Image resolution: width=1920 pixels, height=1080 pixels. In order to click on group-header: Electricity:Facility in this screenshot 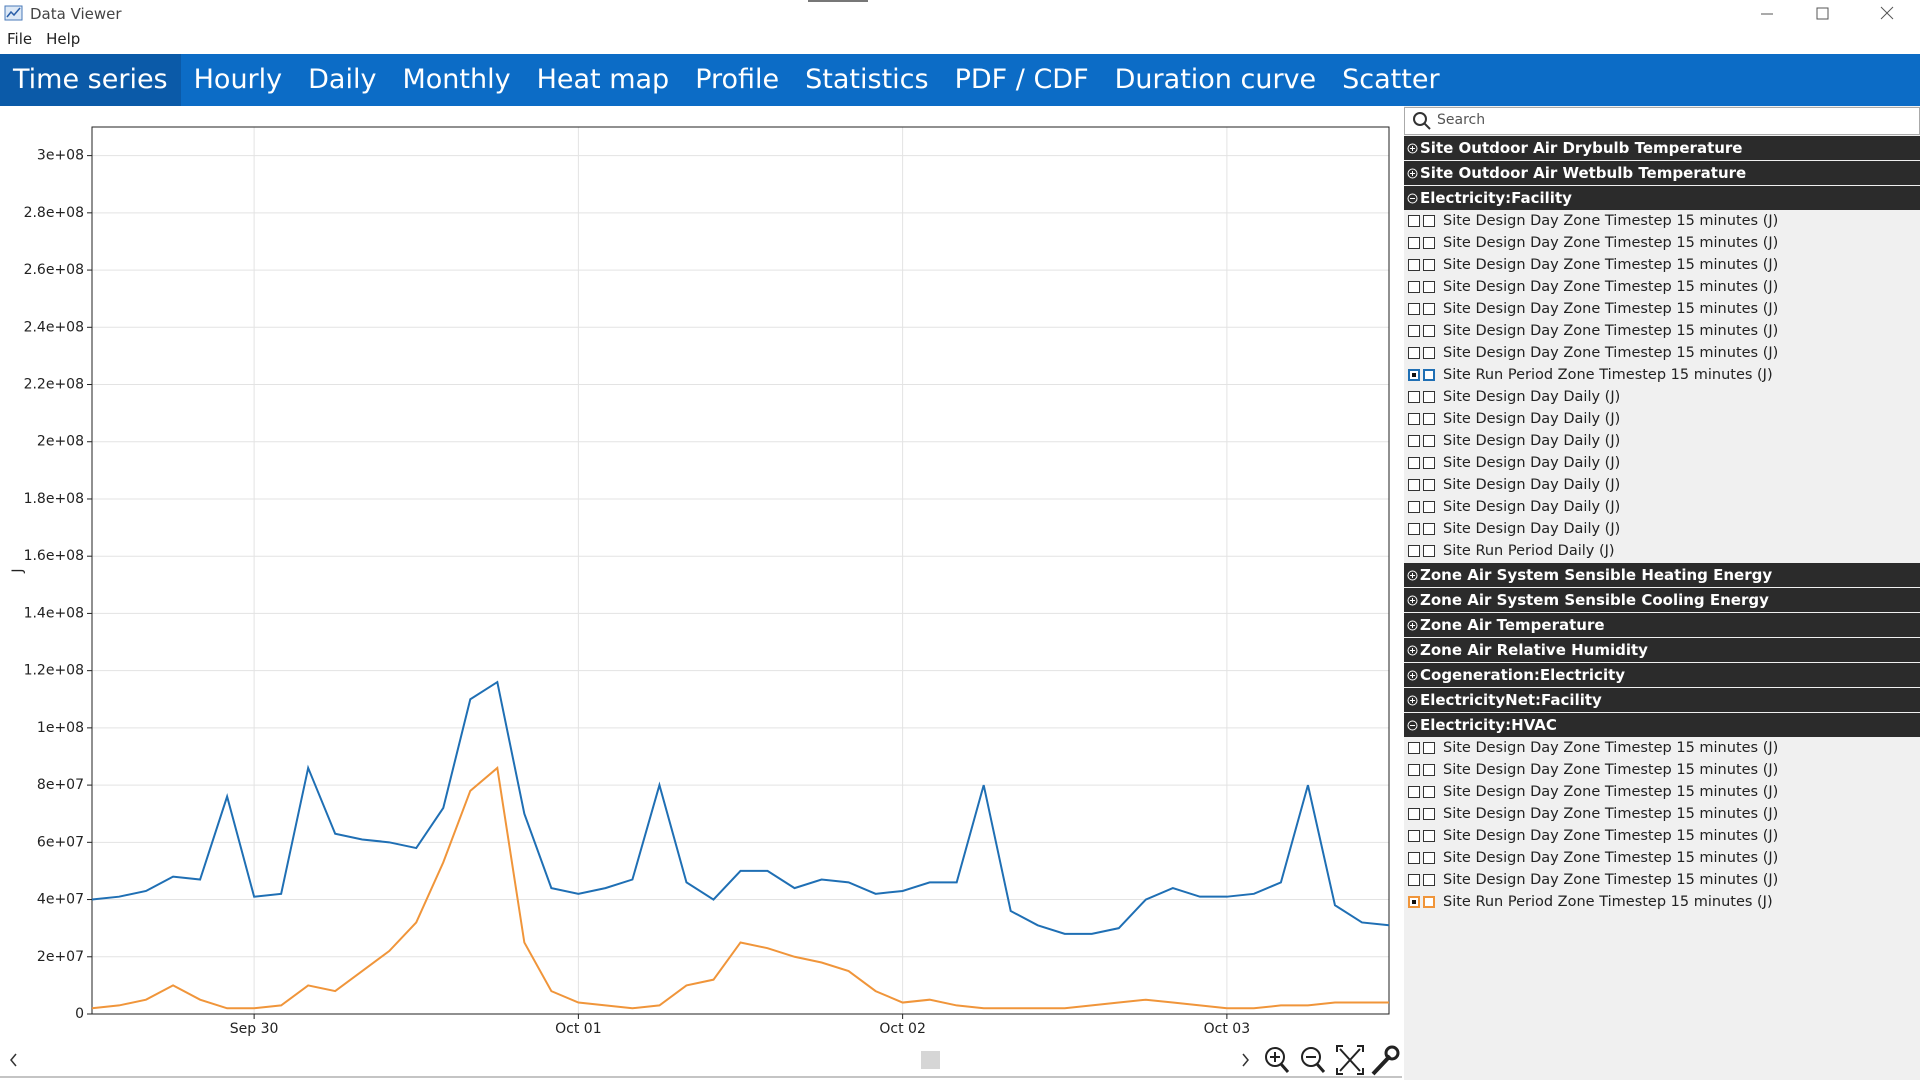, I will do `click(1662, 198)`.